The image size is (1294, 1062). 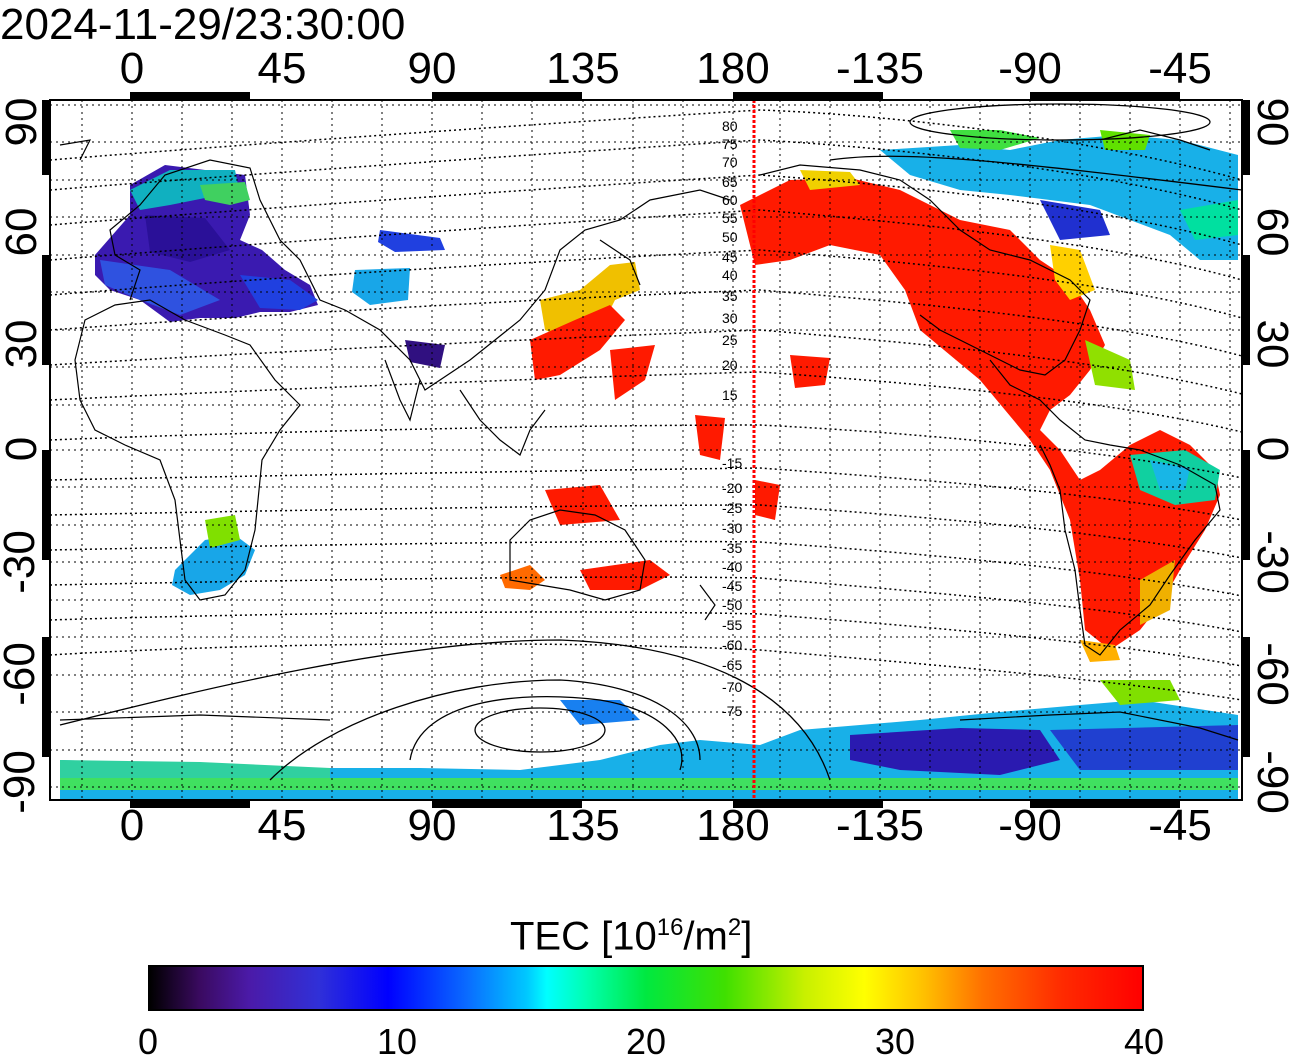 What do you see at coordinates (732, 711) in the screenshot?
I see `contour-label: -75` at bounding box center [732, 711].